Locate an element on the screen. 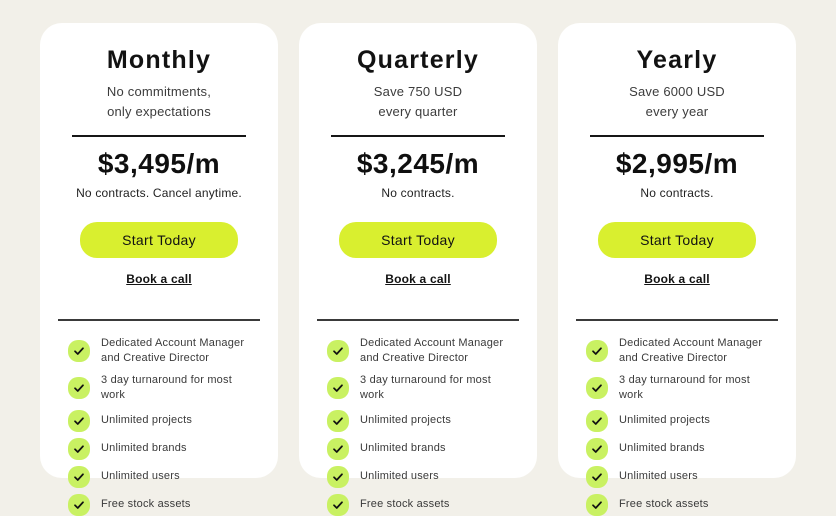 This screenshot has height=516, width=836. price-note: No contracts. Cancel anytime. is located at coordinates (159, 193).